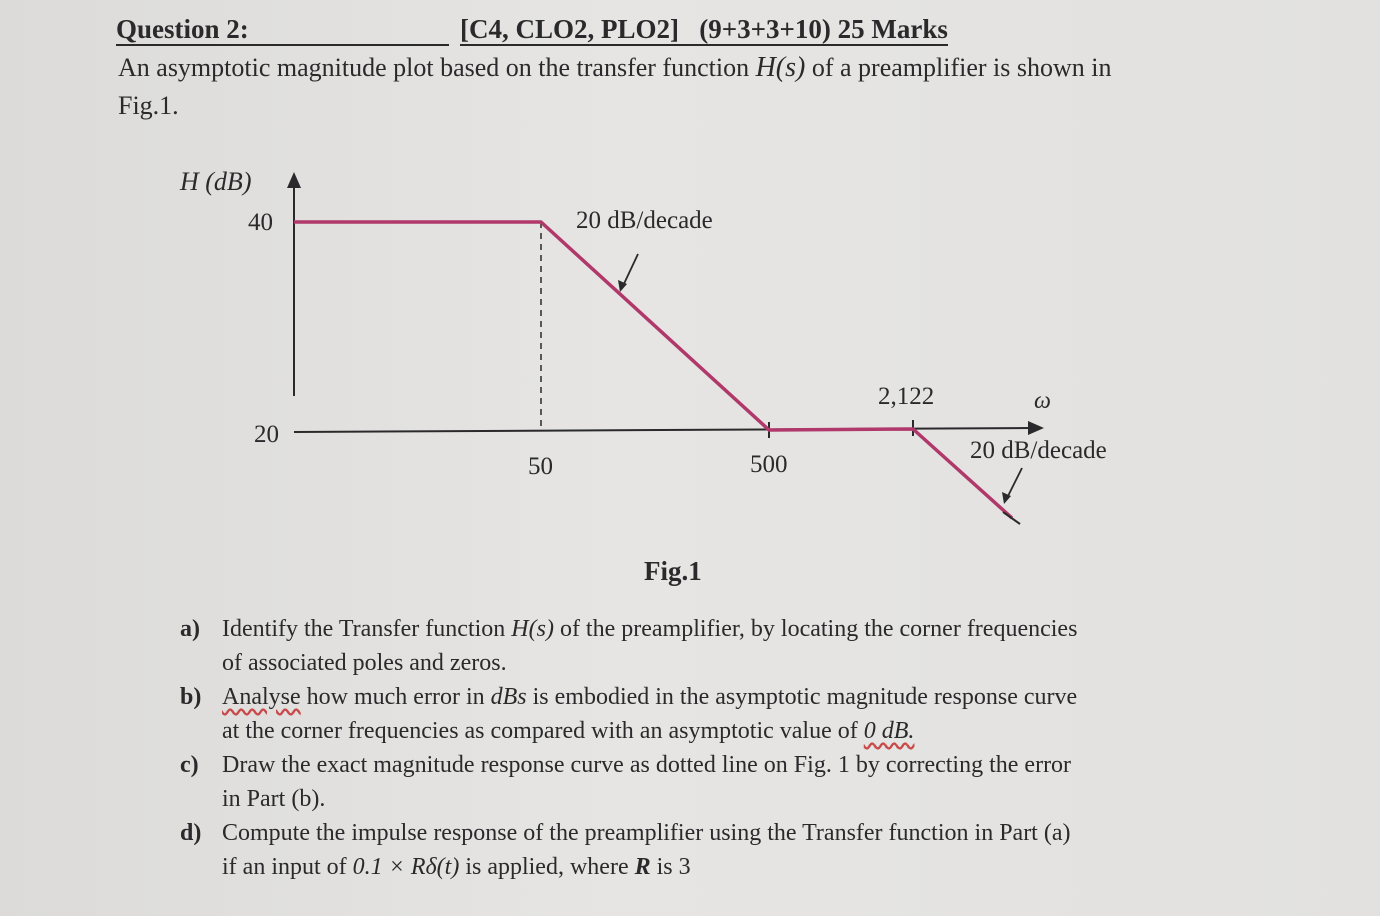  Describe the element at coordinates (1038, 450) in the screenshot. I see `slope-label-2: 20 dB/decade` at that location.